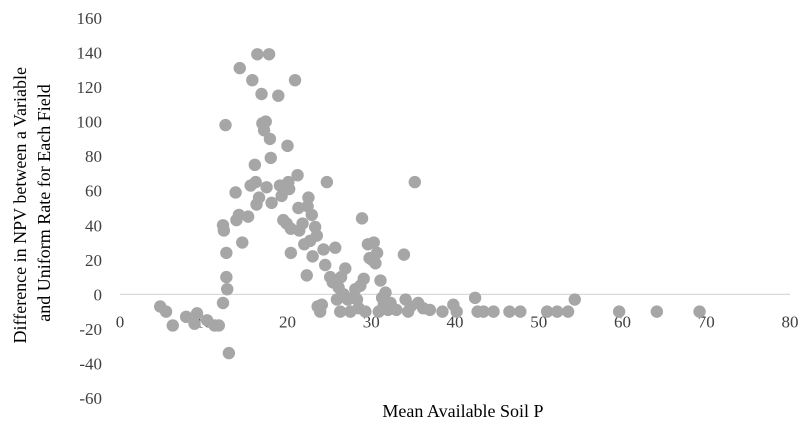 The width and height of the screenshot is (803, 422). What do you see at coordinates (93, 191) in the screenshot?
I see `y-tick-label: 60` at bounding box center [93, 191].